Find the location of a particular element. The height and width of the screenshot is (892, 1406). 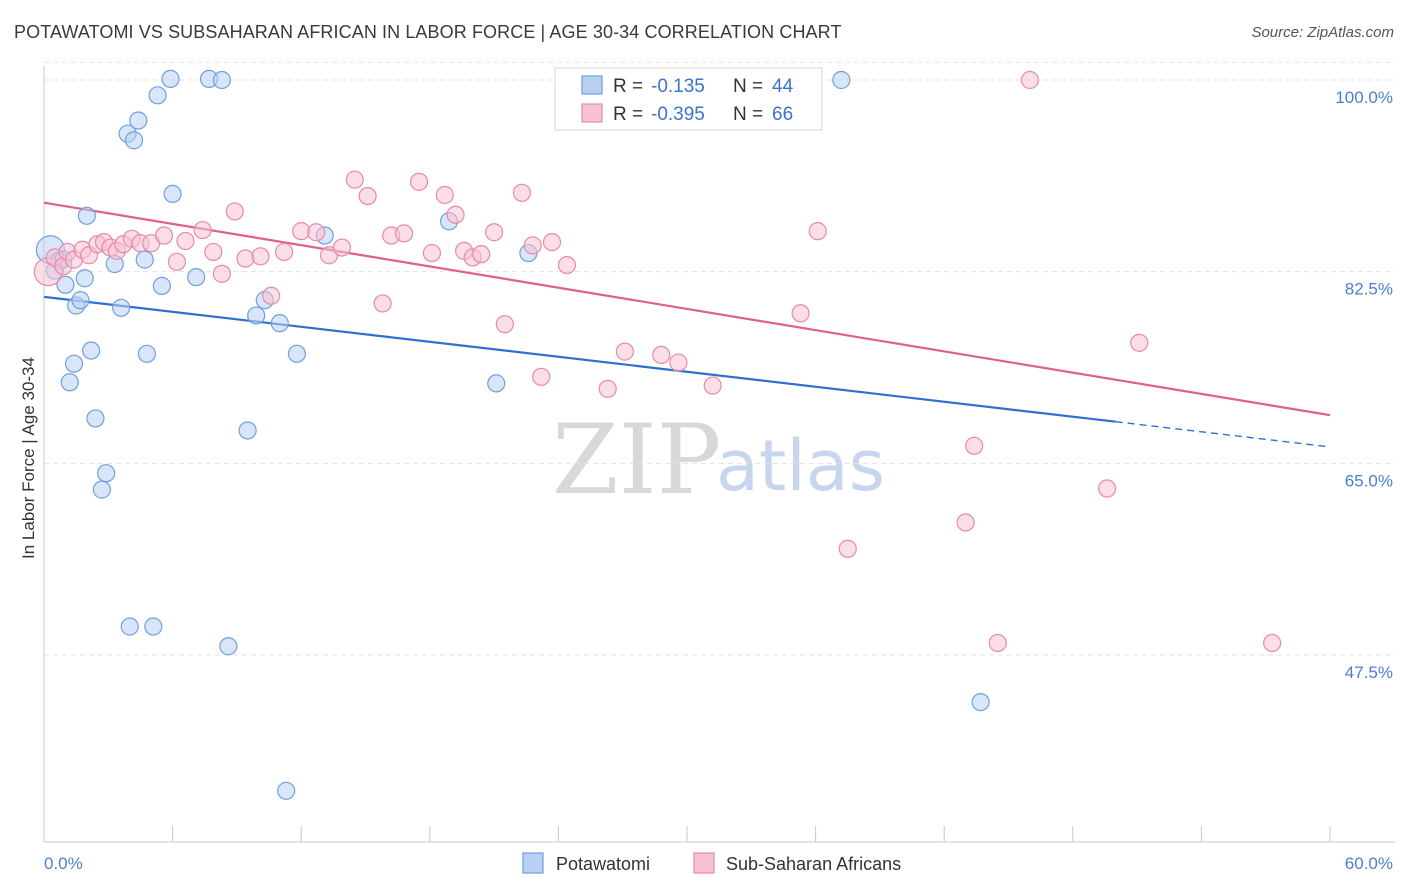

bottom-legend-swatch-potawatomi is located at coordinates (533, 863).